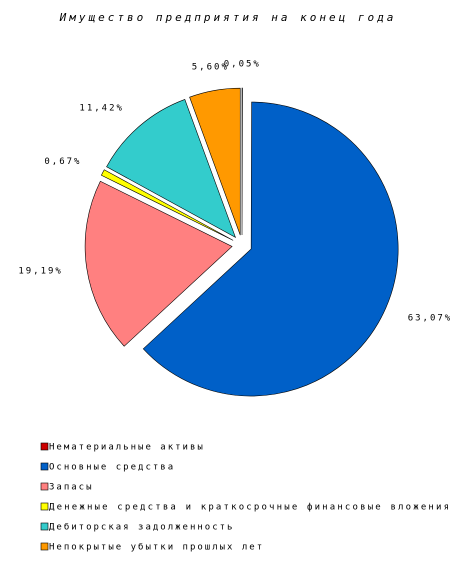 The height and width of the screenshot is (569, 460). I want to click on value-label: 0,67%, so click(62, 162).